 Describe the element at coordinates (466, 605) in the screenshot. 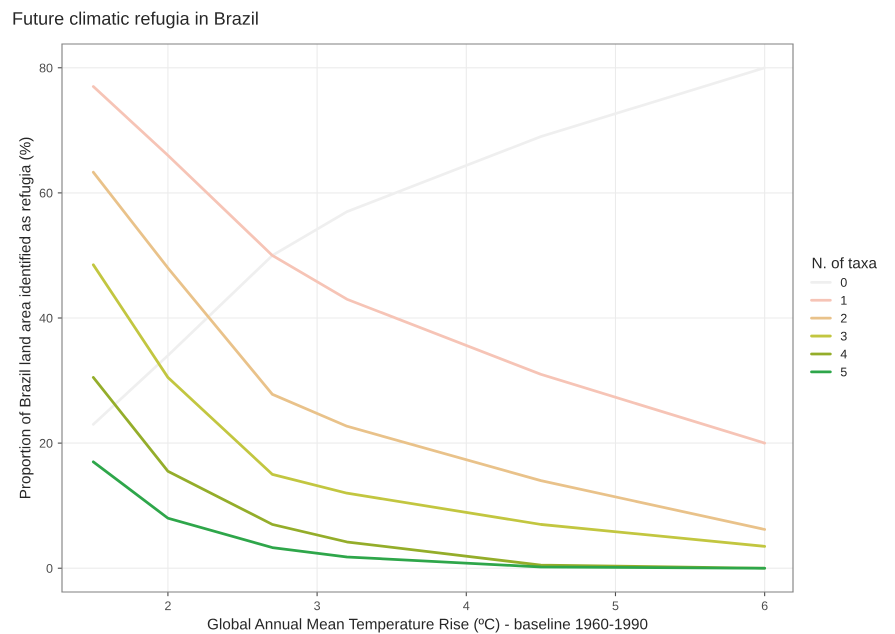

I see `x-tick-label: 4` at that location.